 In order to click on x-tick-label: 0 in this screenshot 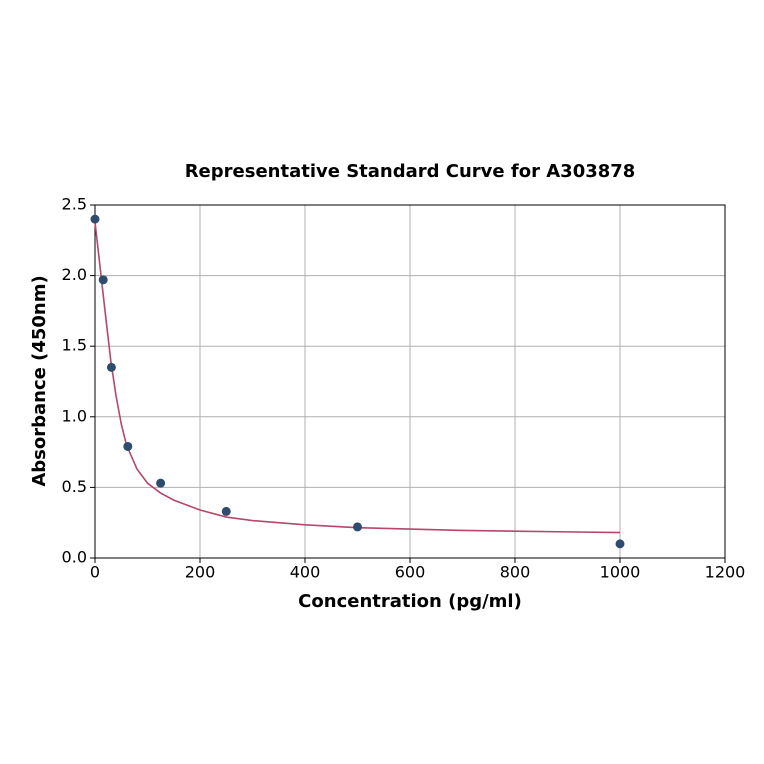, I will do `click(95, 572)`.